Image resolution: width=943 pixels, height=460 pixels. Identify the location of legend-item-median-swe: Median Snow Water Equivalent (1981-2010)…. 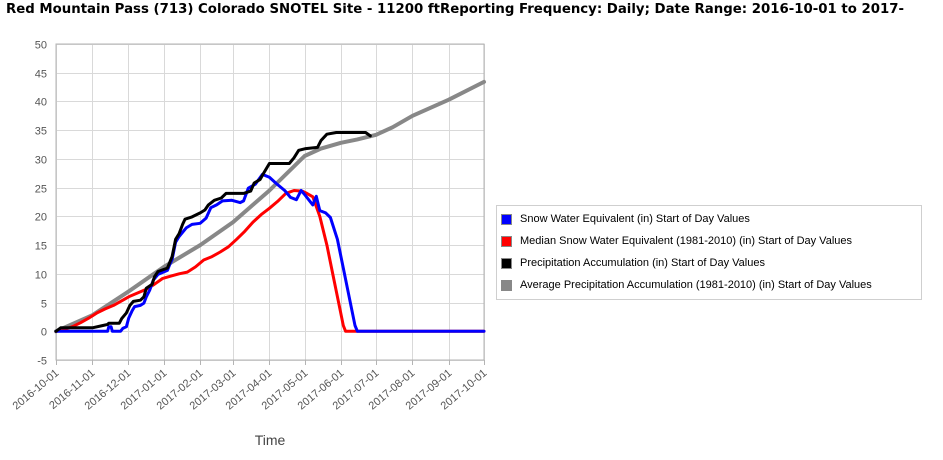
(709, 241).